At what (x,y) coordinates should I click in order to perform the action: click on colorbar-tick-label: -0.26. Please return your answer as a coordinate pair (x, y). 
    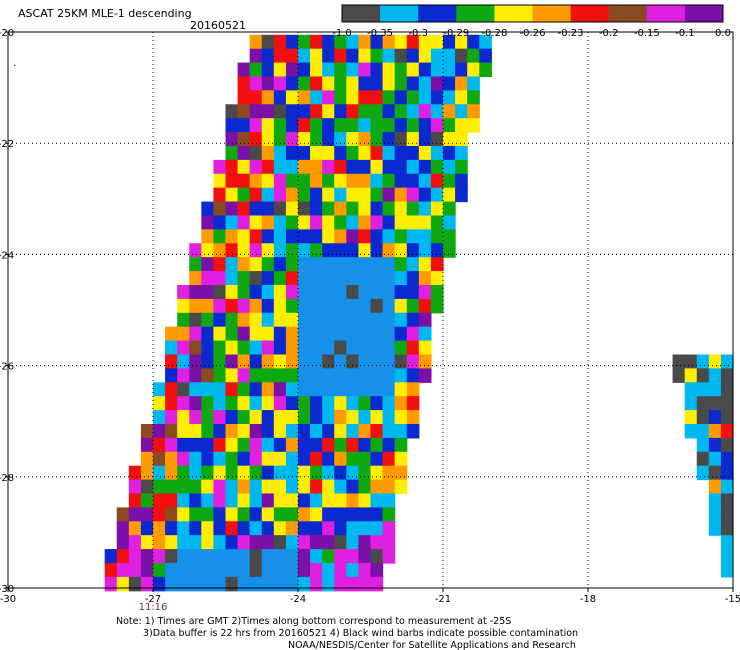
    Looking at the image, I should click on (533, 33).